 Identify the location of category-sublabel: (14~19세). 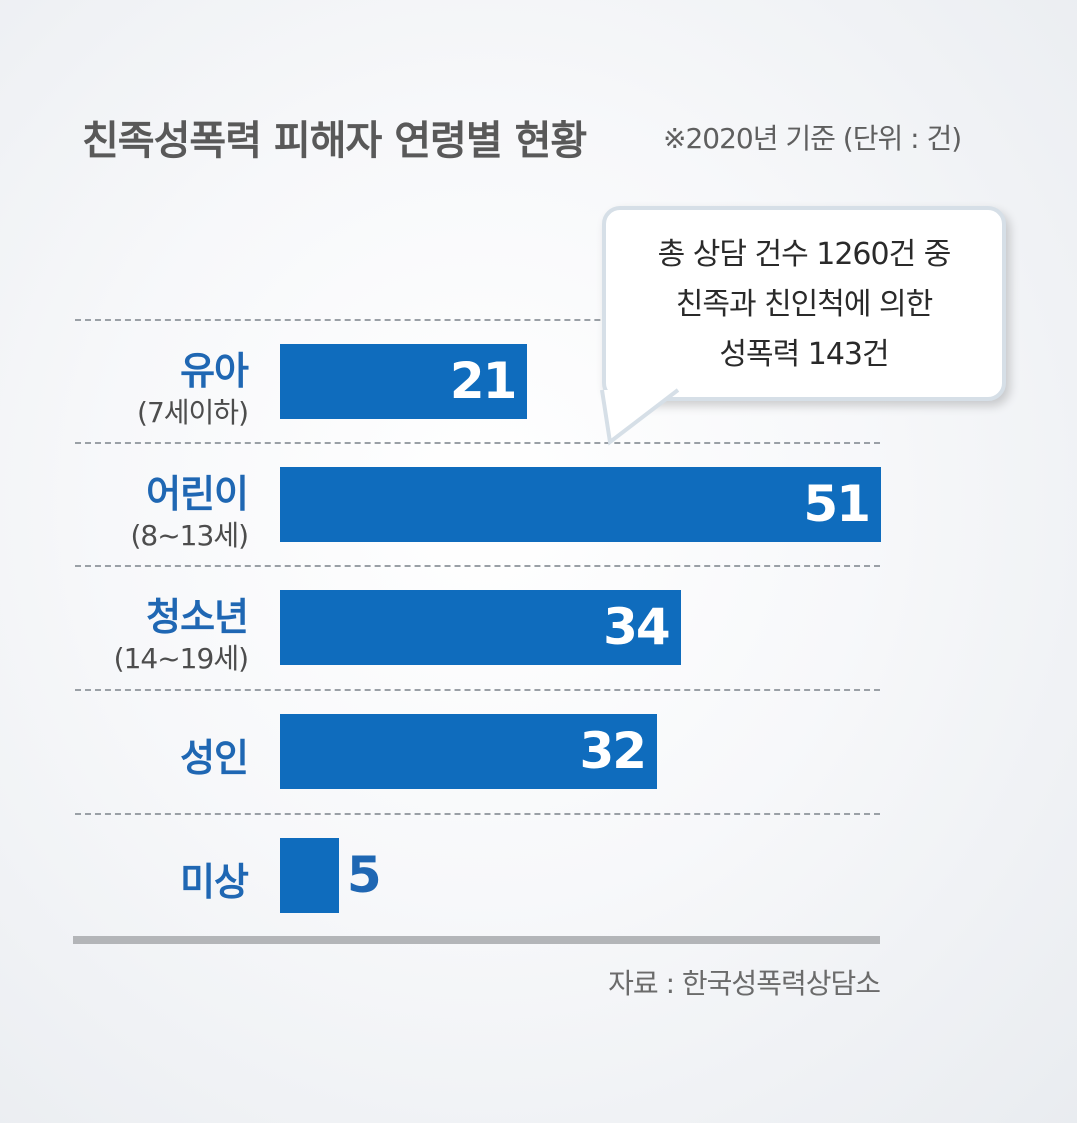
(181, 658).